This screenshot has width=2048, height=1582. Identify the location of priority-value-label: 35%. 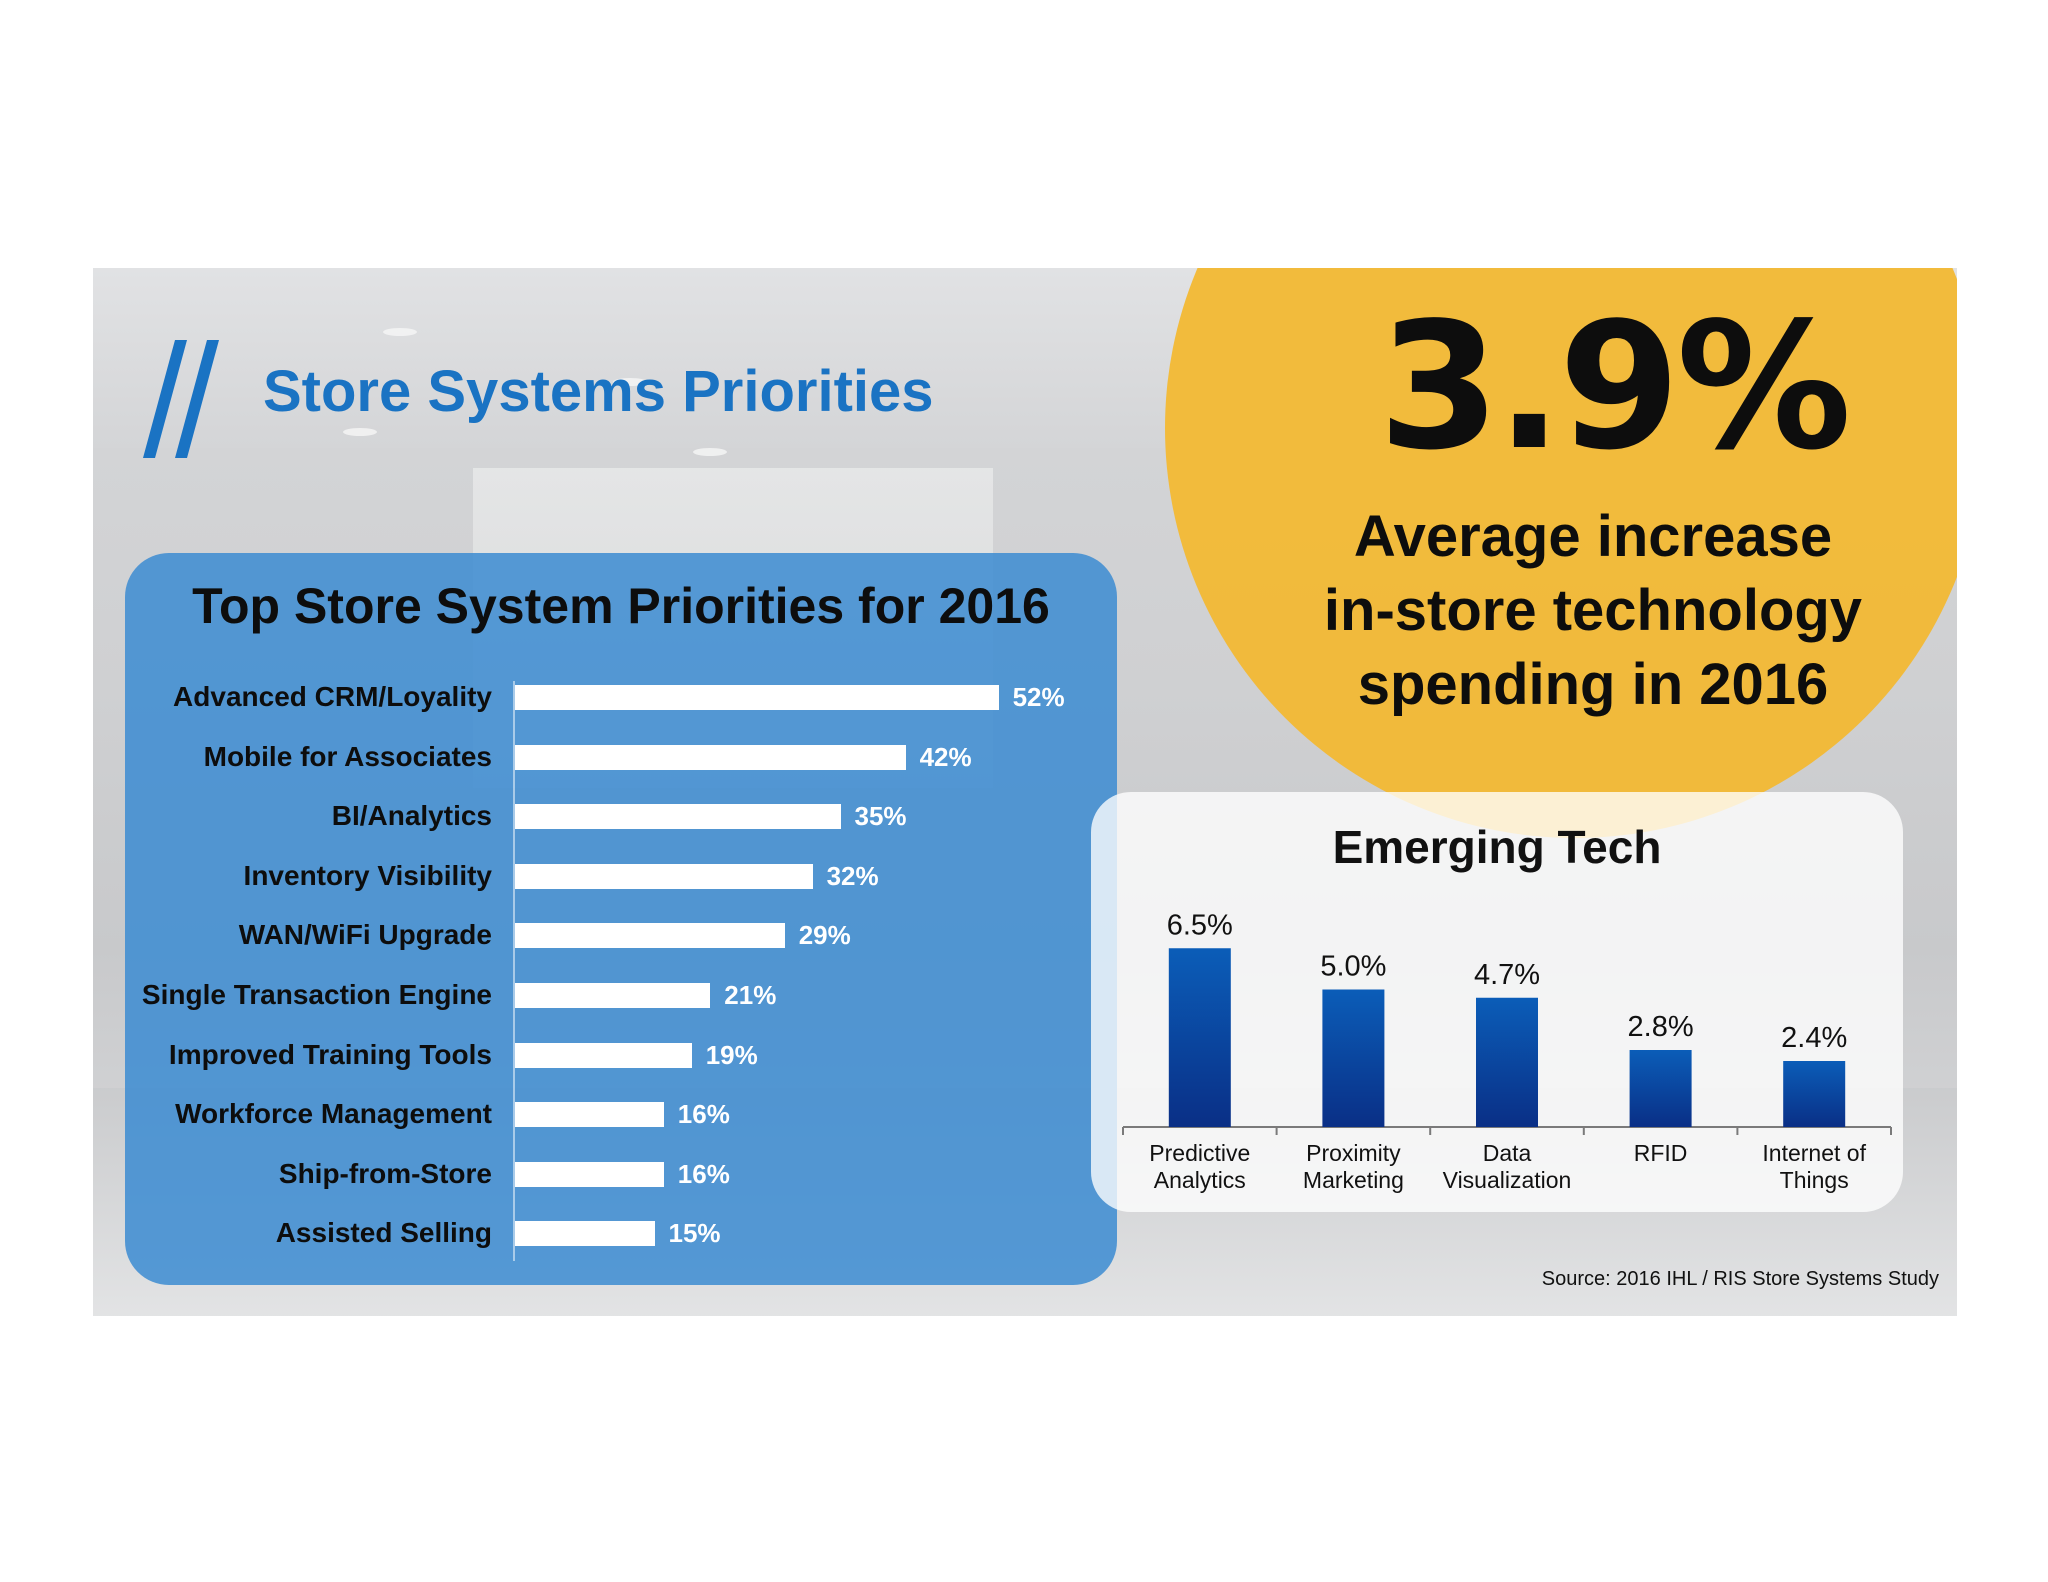
(880, 816).